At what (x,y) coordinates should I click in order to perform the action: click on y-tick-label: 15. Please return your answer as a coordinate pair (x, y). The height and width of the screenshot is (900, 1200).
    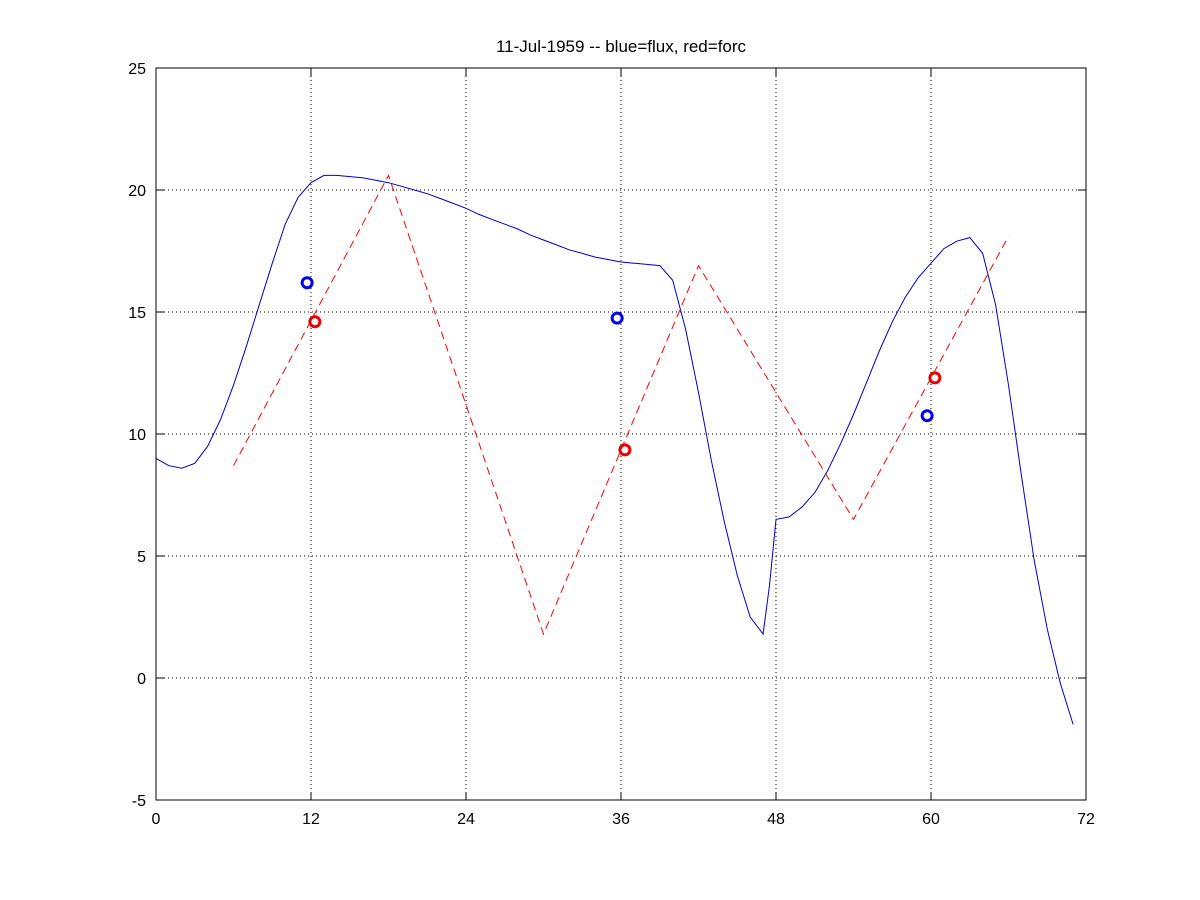
    Looking at the image, I should click on (137, 313).